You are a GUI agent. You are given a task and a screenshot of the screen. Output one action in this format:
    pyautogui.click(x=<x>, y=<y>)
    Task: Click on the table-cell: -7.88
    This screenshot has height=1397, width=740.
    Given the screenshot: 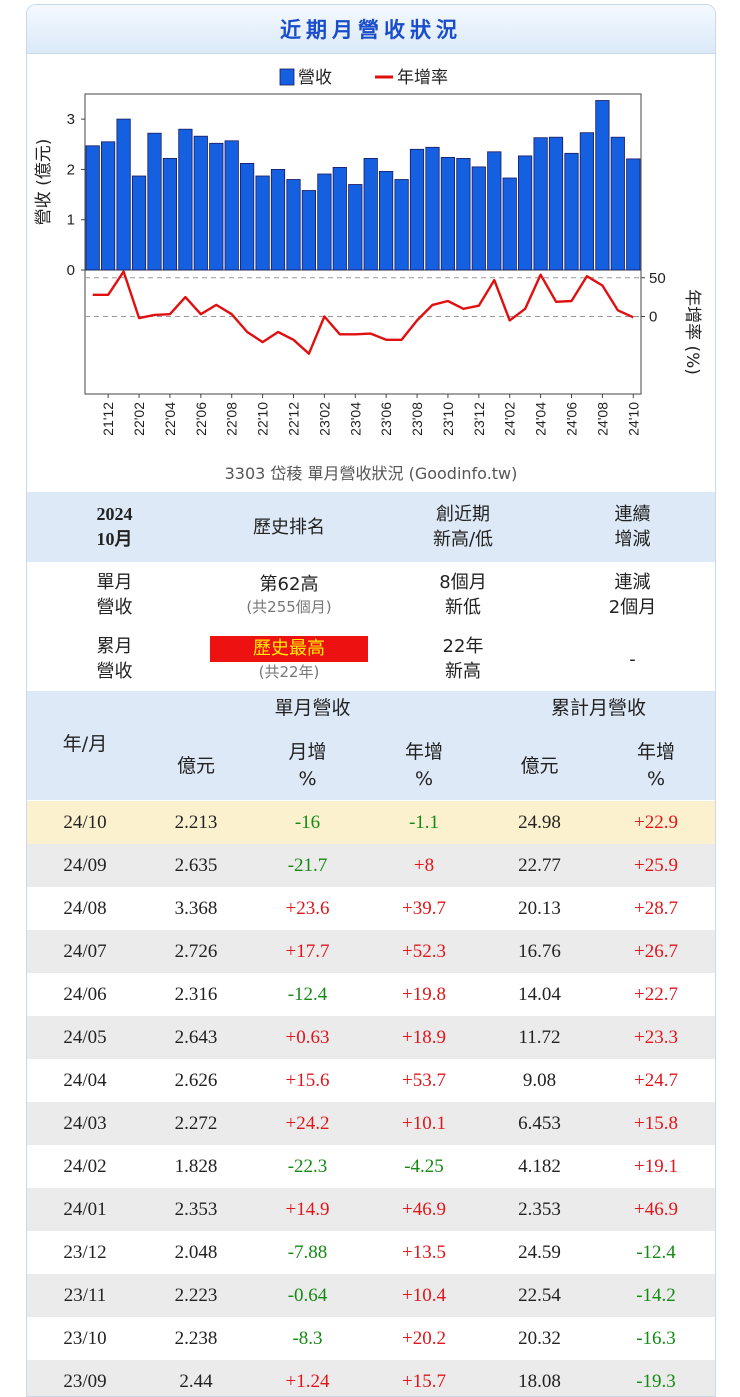 What is the action you would take?
    pyautogui.click(x=307, y=1252)
    